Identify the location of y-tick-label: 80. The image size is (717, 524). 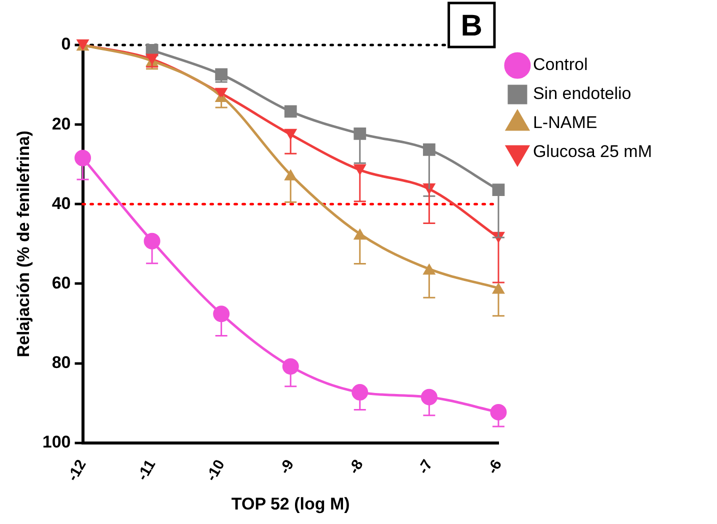
(61, 362).